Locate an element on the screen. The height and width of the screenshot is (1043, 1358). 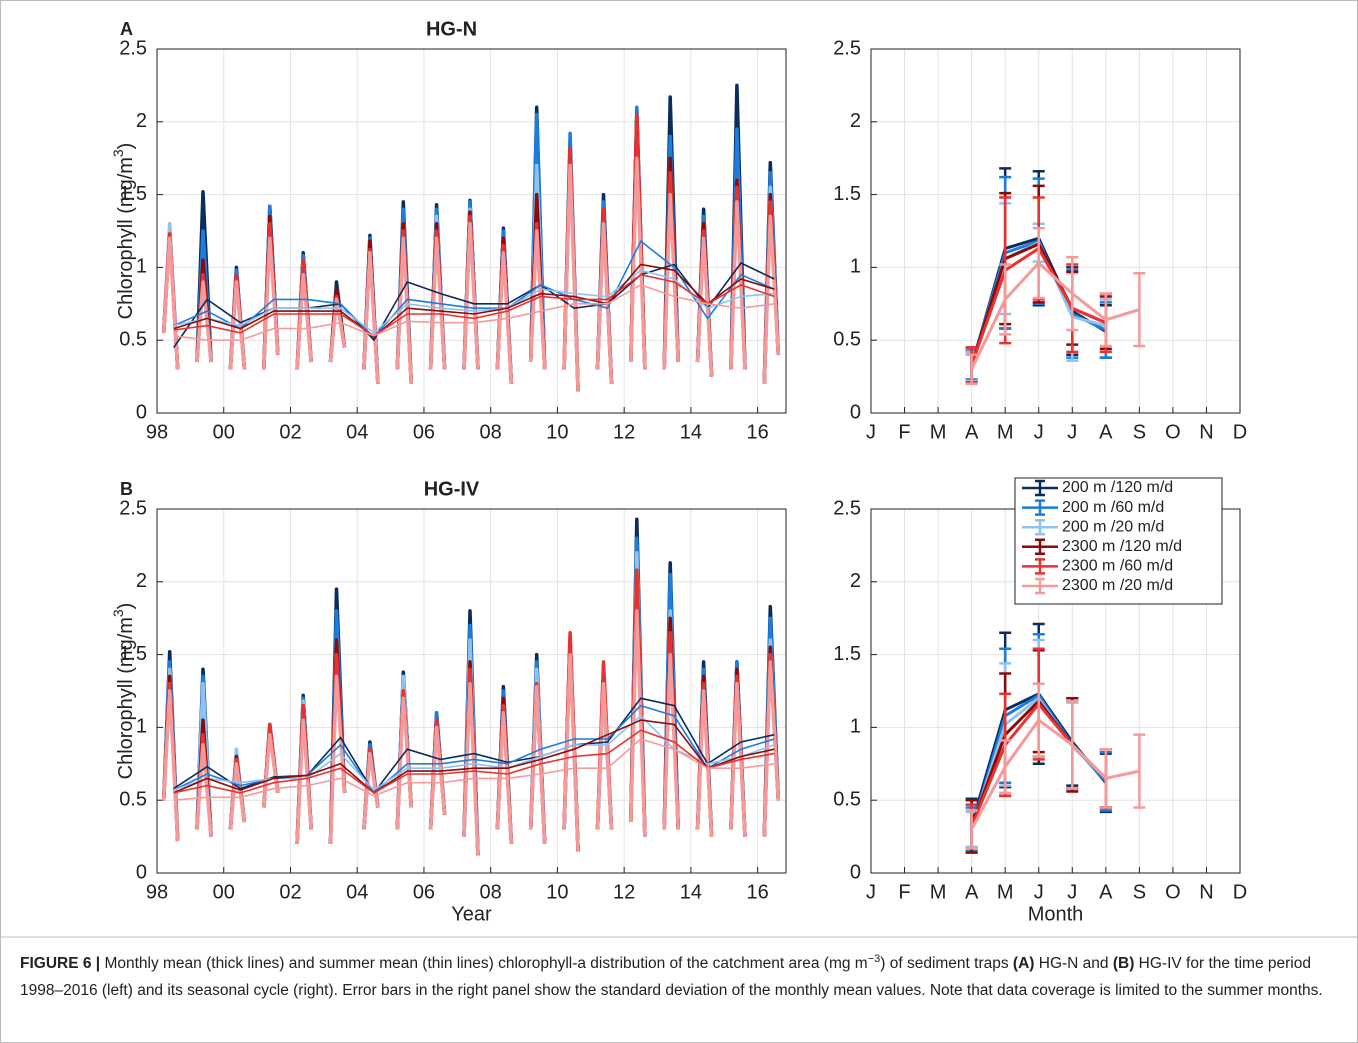
x-tick-label: 14 is located at coordinates (691, 892).